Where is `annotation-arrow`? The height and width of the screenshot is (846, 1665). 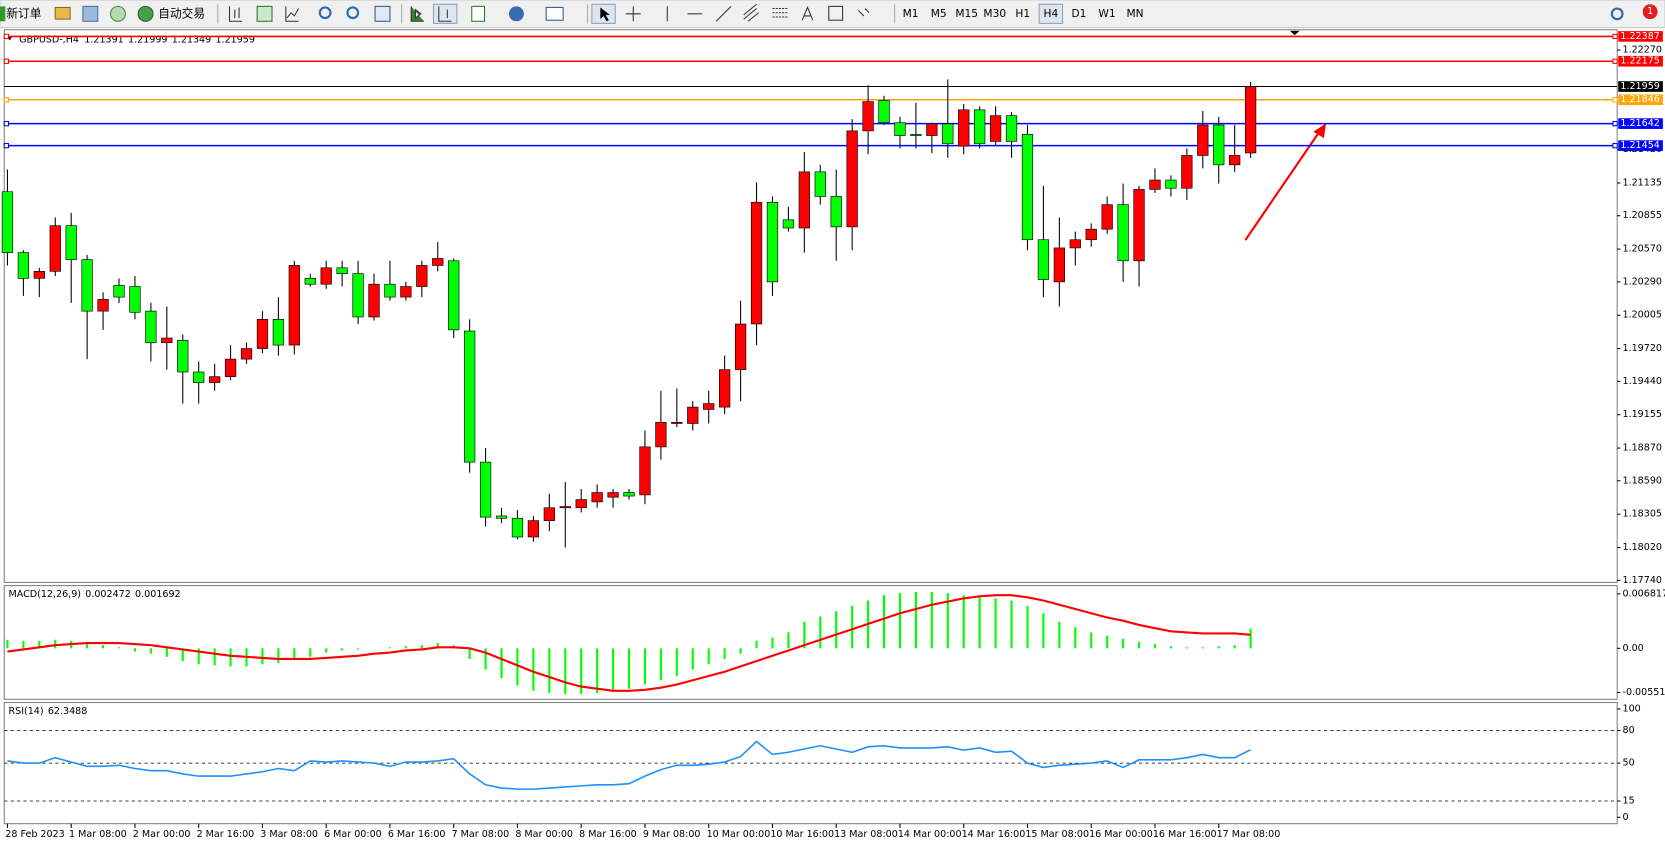
annotation-arrow is located at coordinates (1282, 186).